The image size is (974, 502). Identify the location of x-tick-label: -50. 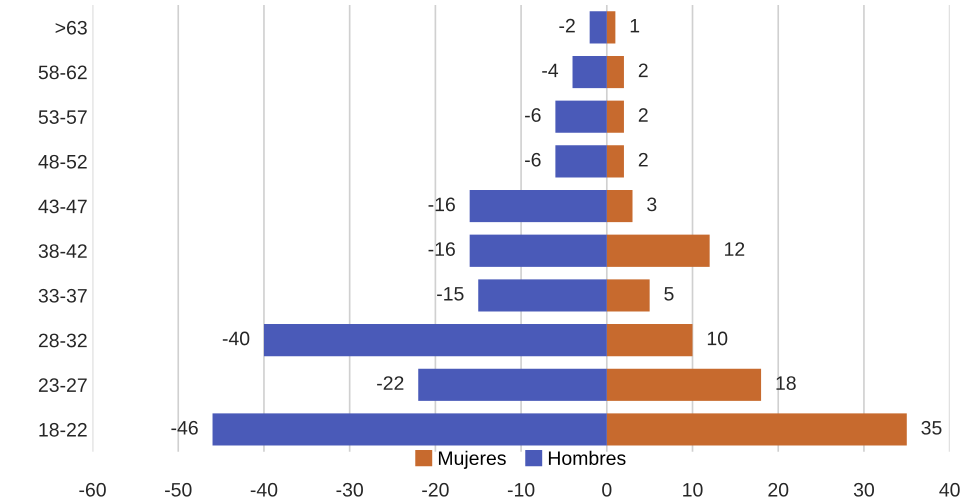
(178, 489).